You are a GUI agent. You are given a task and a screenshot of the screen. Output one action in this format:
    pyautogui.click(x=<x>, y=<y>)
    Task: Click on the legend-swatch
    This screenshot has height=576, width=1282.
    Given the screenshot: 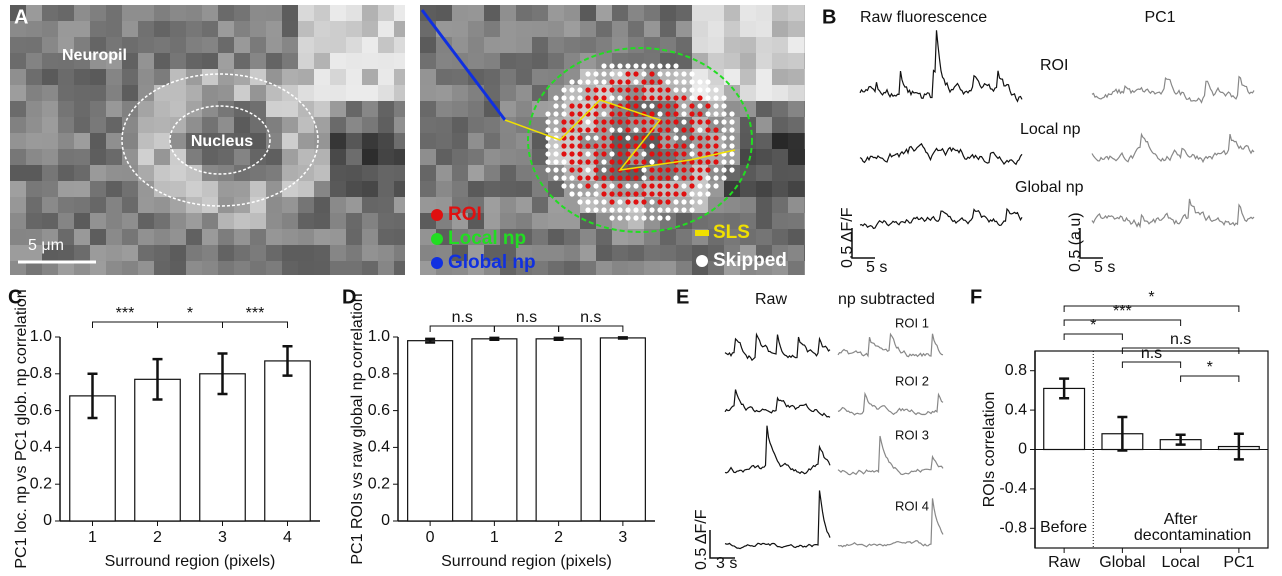 What is the action you would take?
    pyautogui.click(x=437, y=239)
    